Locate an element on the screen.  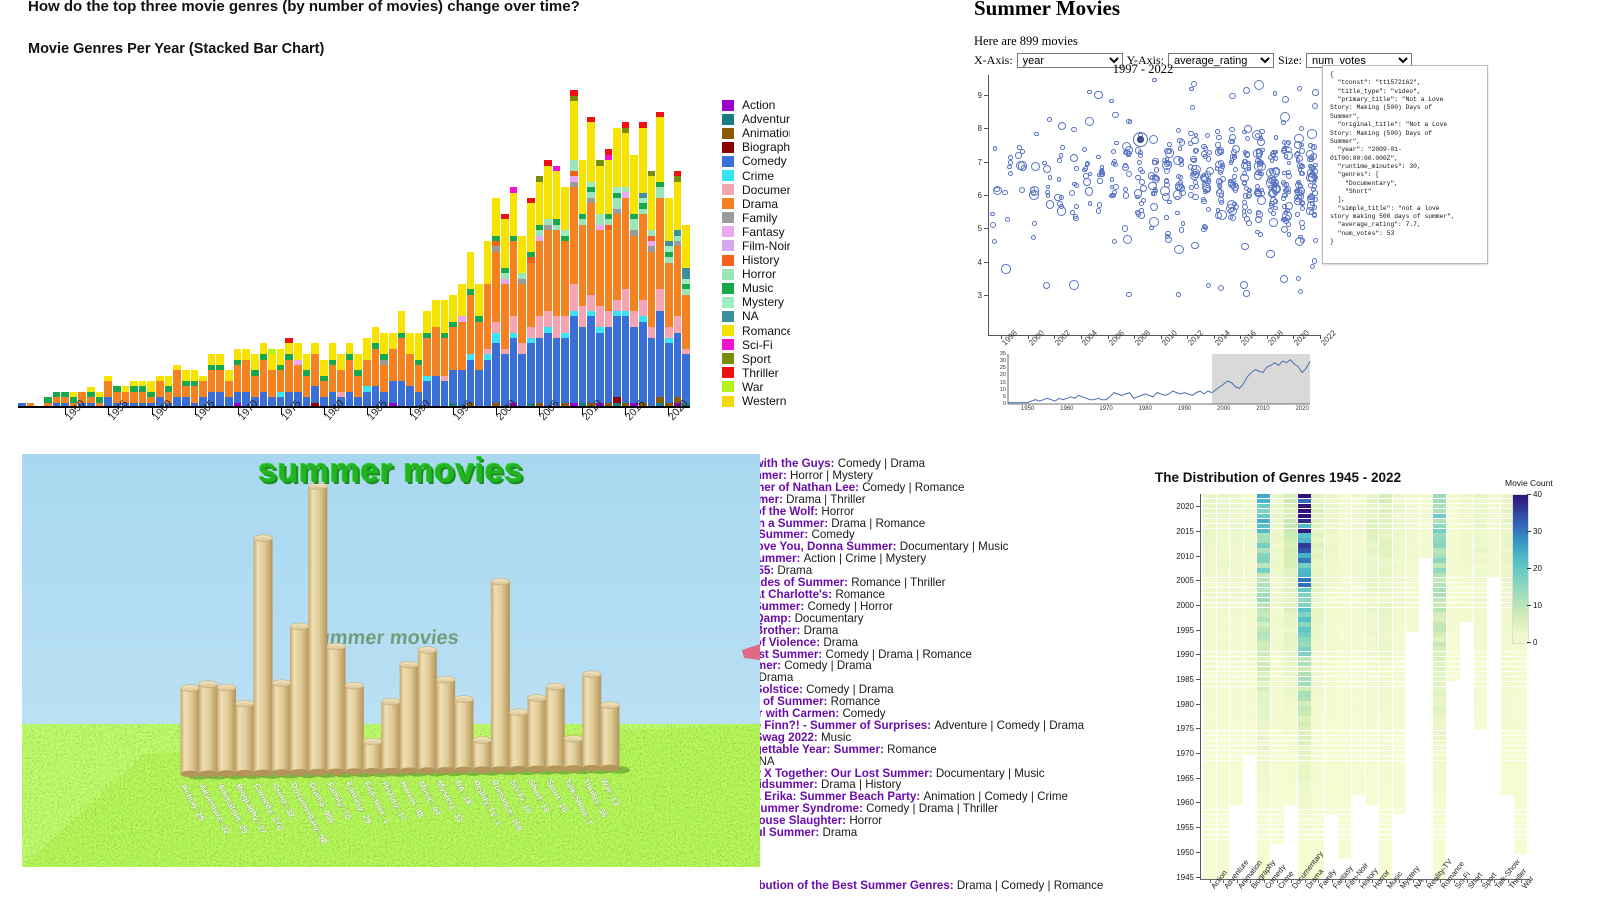
scatter-selected-halo is located at coordinates (1140, 139).